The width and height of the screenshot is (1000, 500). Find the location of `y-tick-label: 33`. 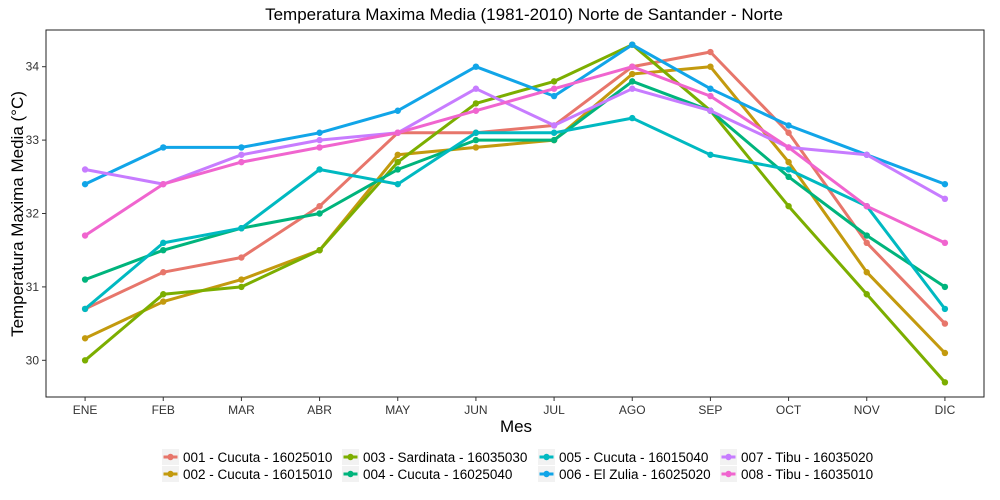

y-tick-label: 33 is located at coordinates (33, 140).